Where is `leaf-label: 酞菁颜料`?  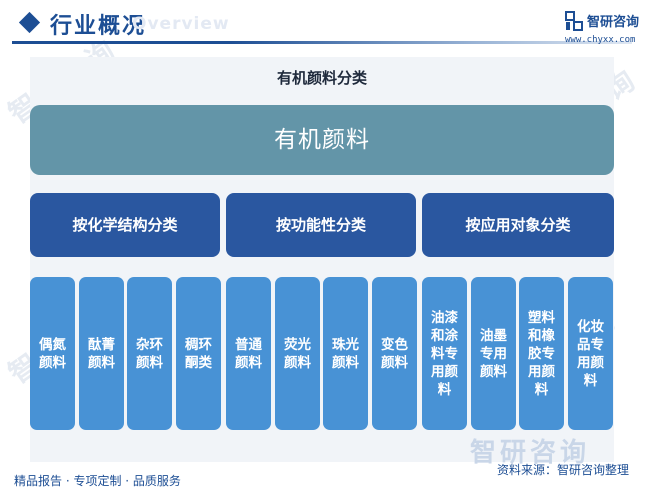
leaf-label: 酞菁颜料 is located at coordinates (101, 353).